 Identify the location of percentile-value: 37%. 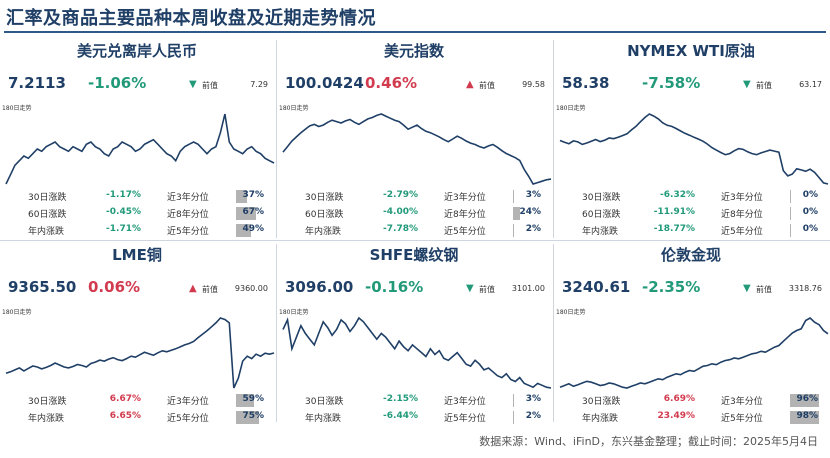
(253, 195).